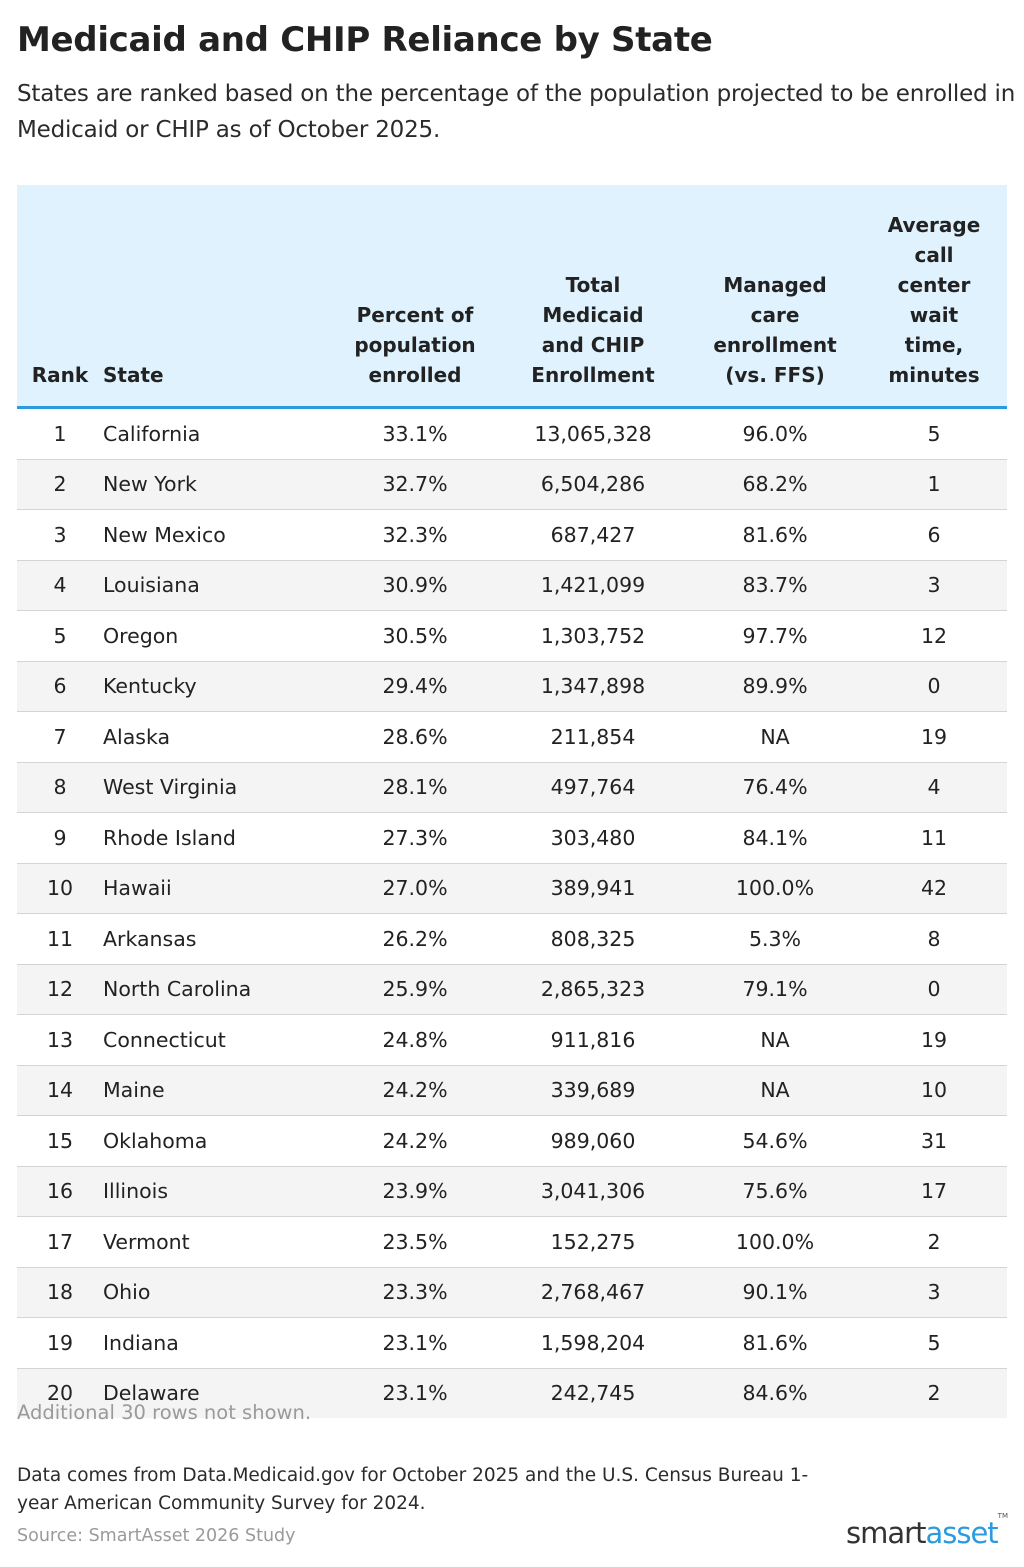 Image resolution: width=1024 pixels, height=1567 pixels. Describe the element at coordinates (415, 787) in the screenshot. I see `cell-percent-enrolled: 28.1%` at that location.